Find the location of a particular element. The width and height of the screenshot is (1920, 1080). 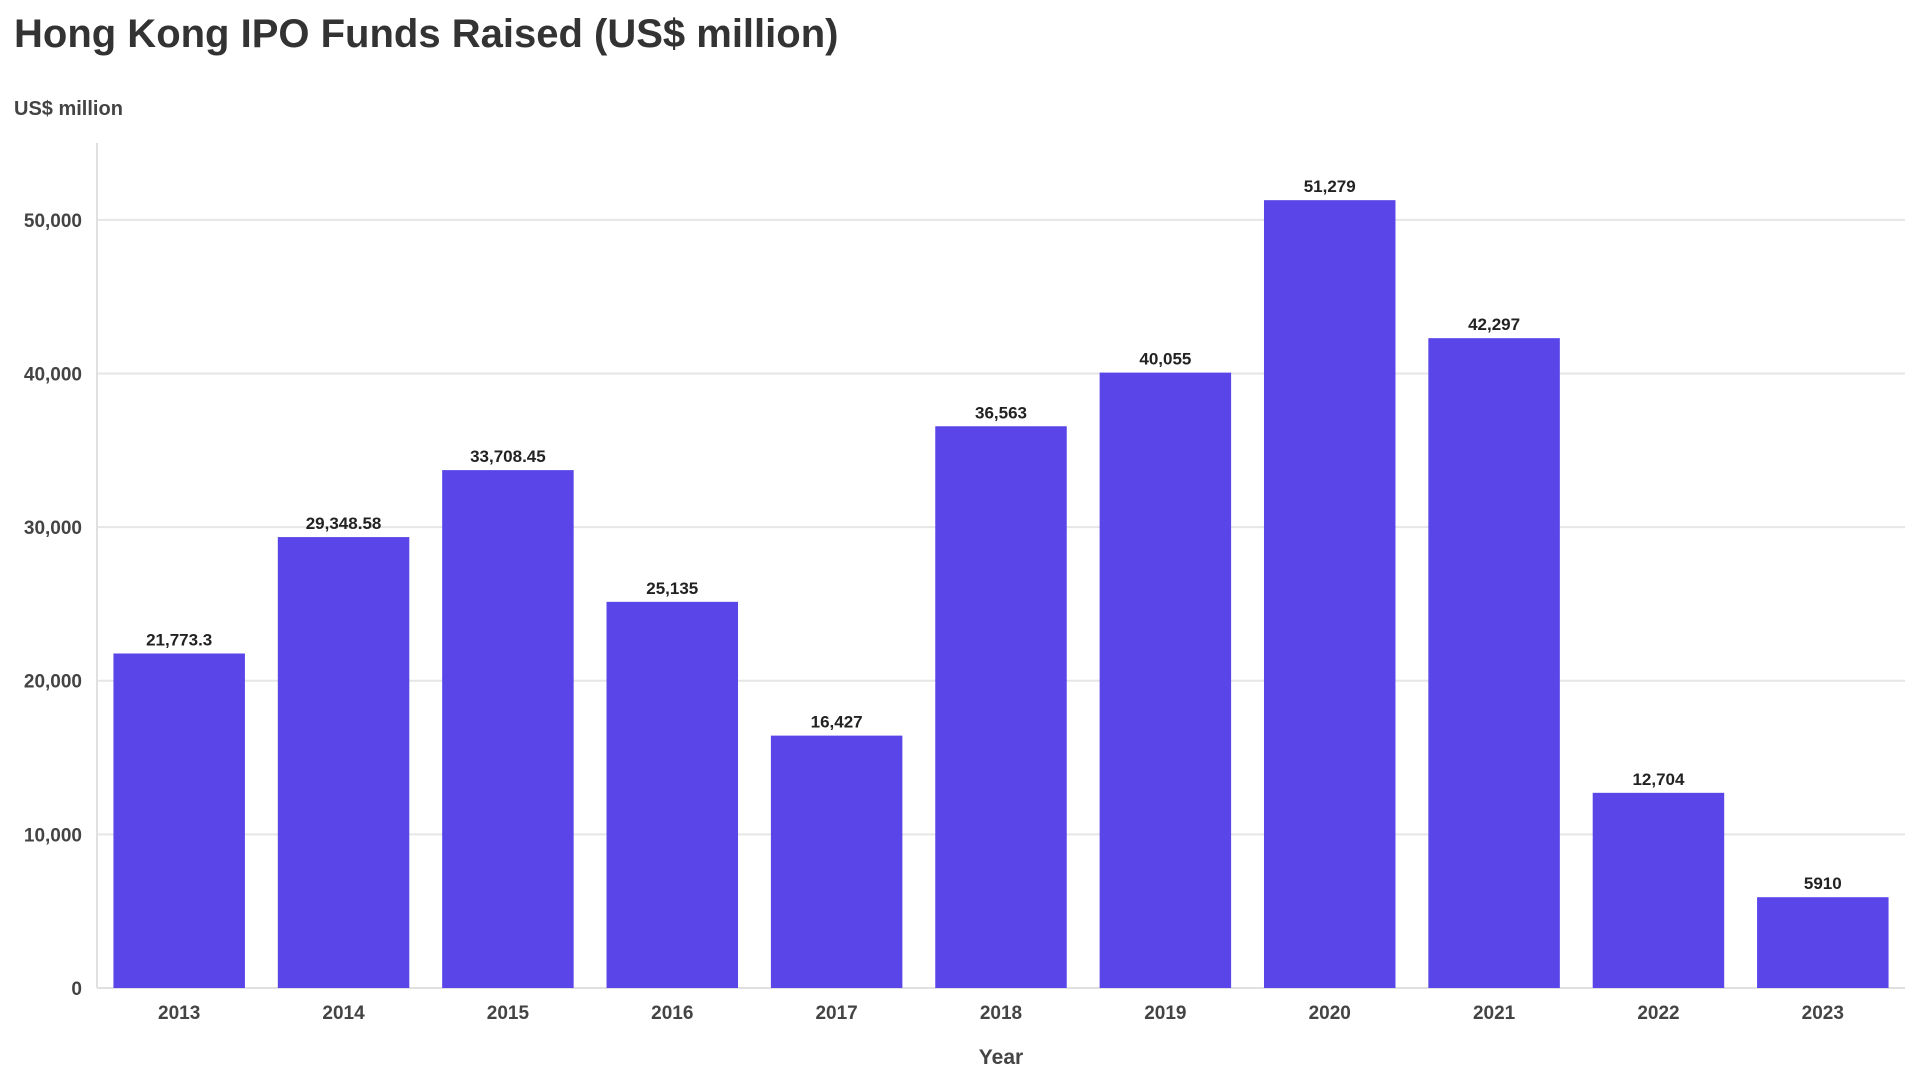

data-label-2021: 42,297 is located at coordinates (1494, 324).